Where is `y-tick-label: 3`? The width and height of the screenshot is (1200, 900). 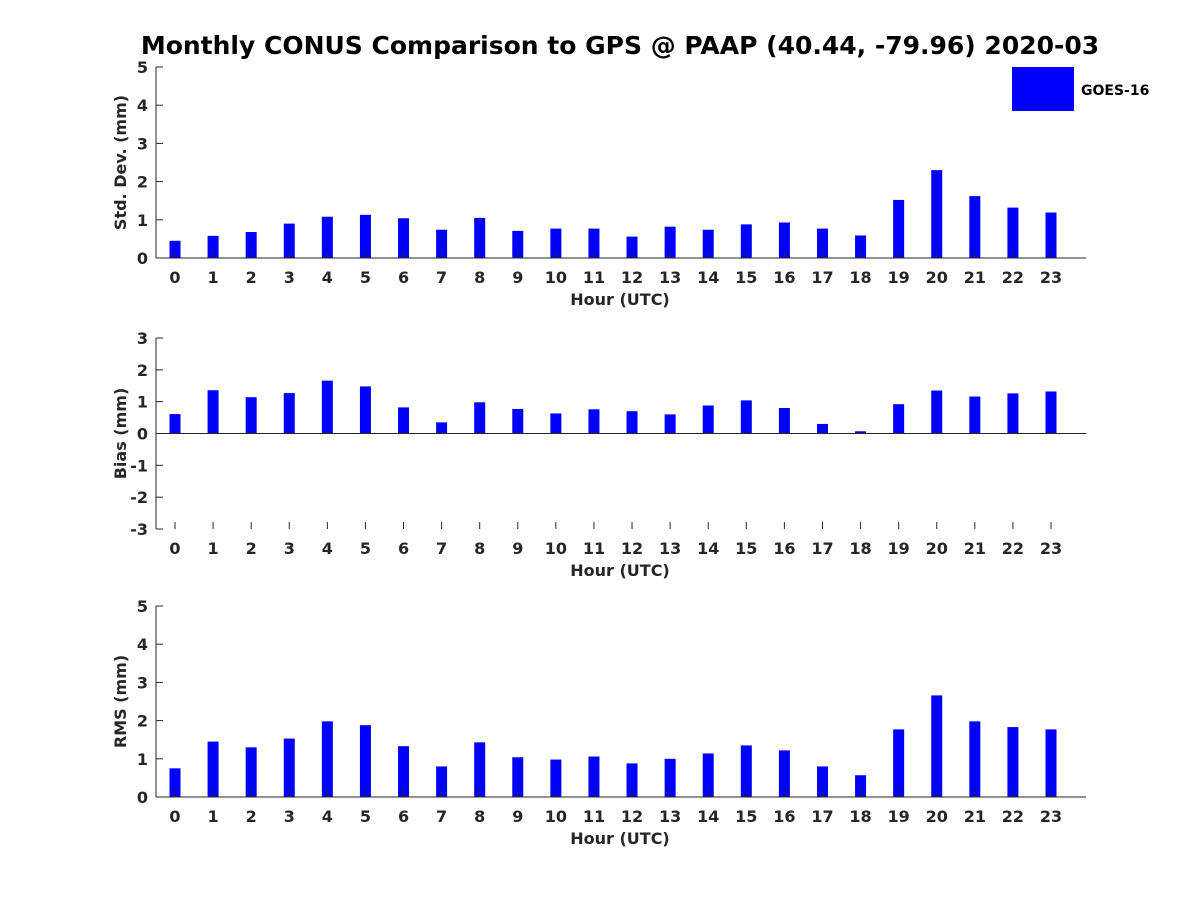 y-tick-label: 3 is located at coordinates (142, 143).